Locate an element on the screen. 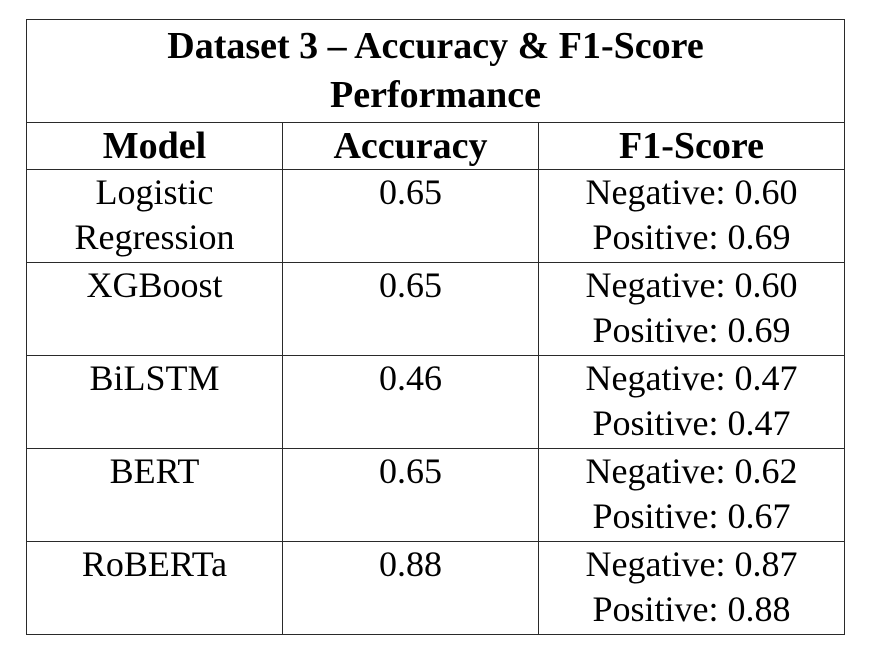 Image resolution: width=874 pixels, height=662 pixels. cell-model: BERT is located at coordinates (154, 495).